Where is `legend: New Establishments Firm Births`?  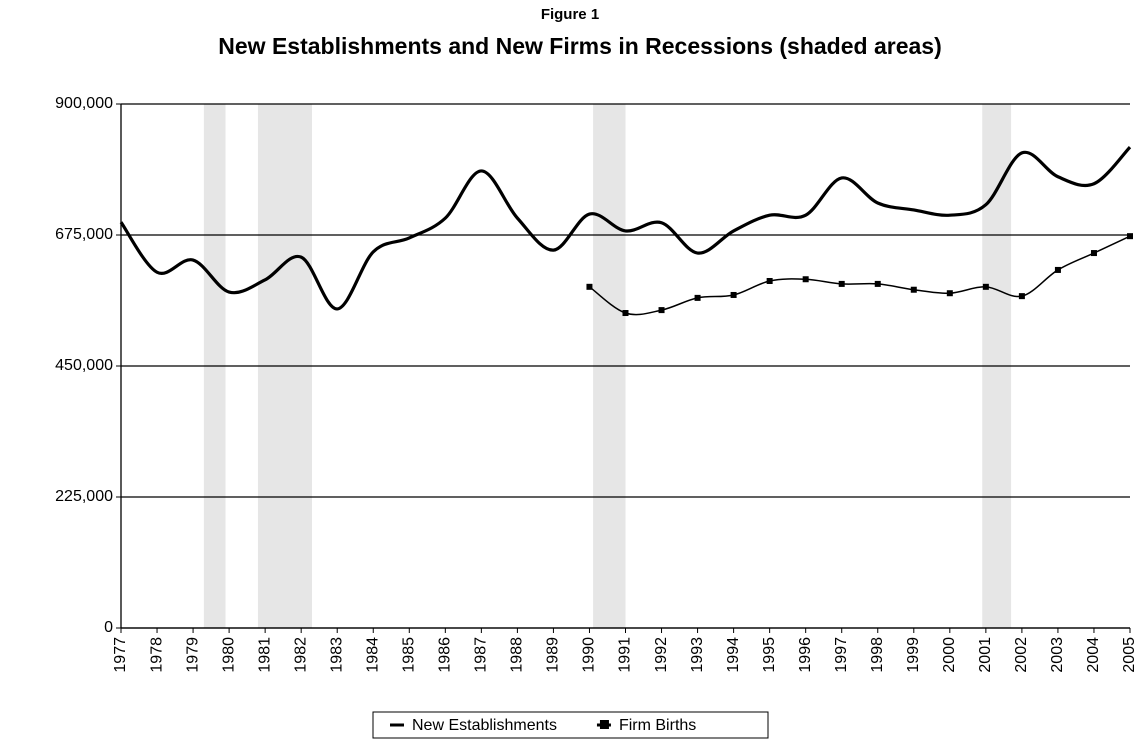 legend: New Establishments Firm Births is located at coordinates (570, 725).